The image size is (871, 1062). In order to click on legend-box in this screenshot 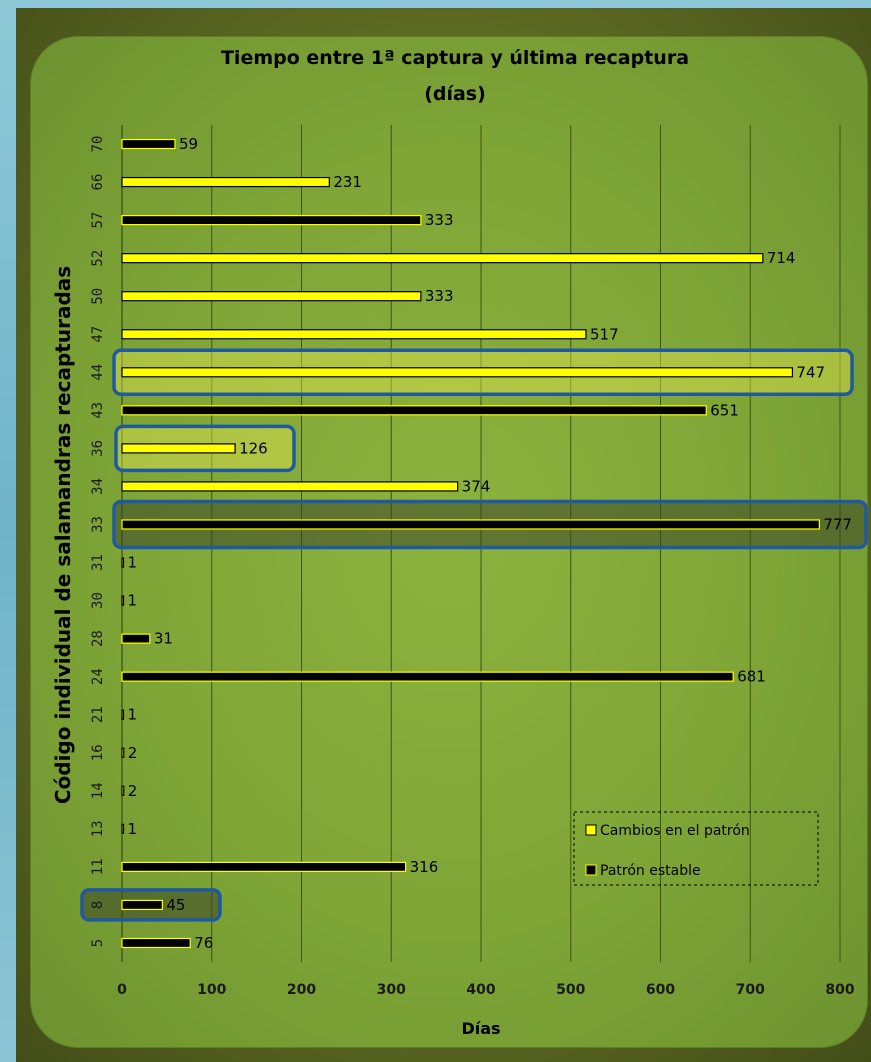, I will do `click(696, 848)`.